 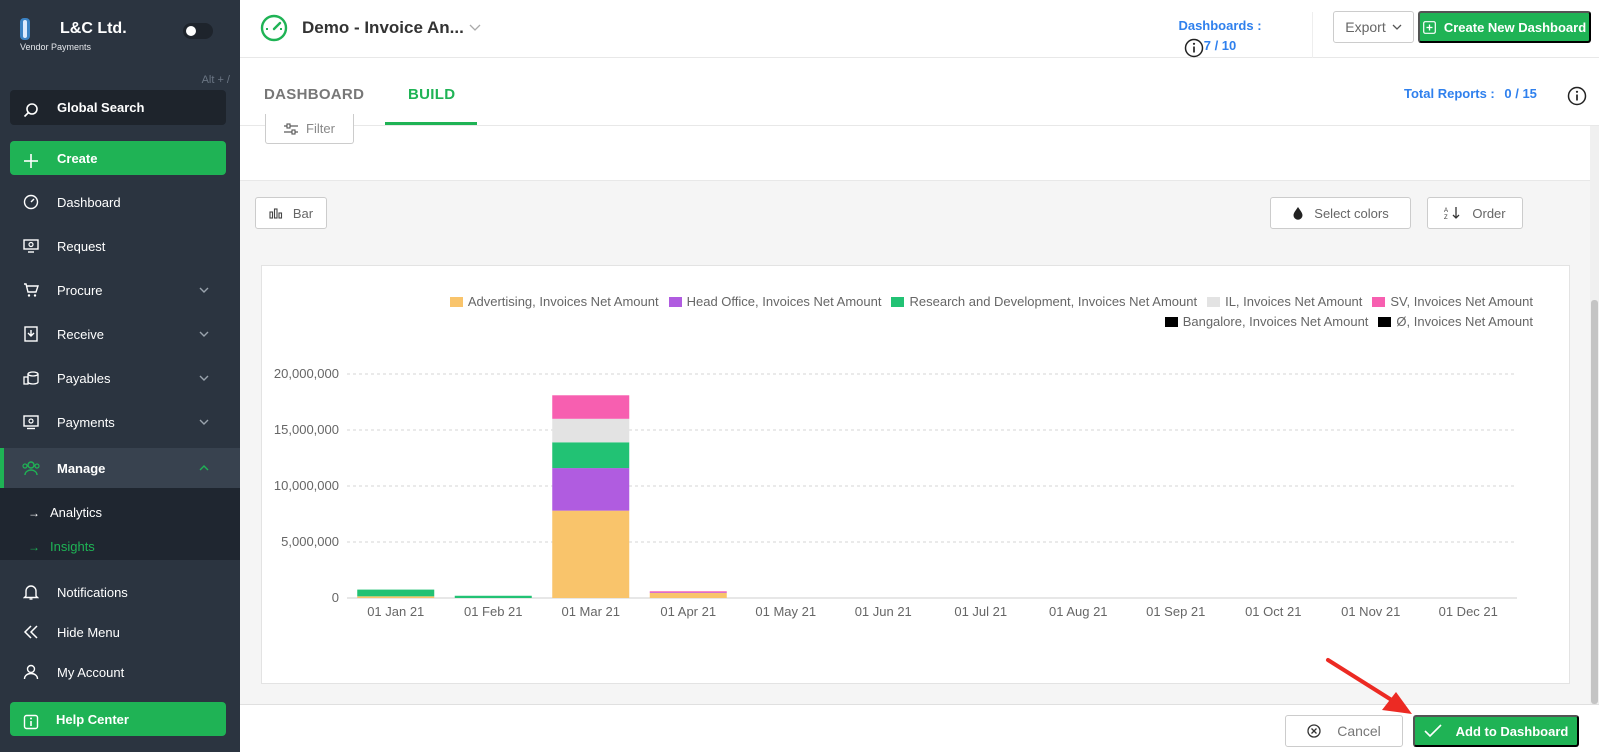 I want to click on filter-button: Filter, so click(x=309, y=129).